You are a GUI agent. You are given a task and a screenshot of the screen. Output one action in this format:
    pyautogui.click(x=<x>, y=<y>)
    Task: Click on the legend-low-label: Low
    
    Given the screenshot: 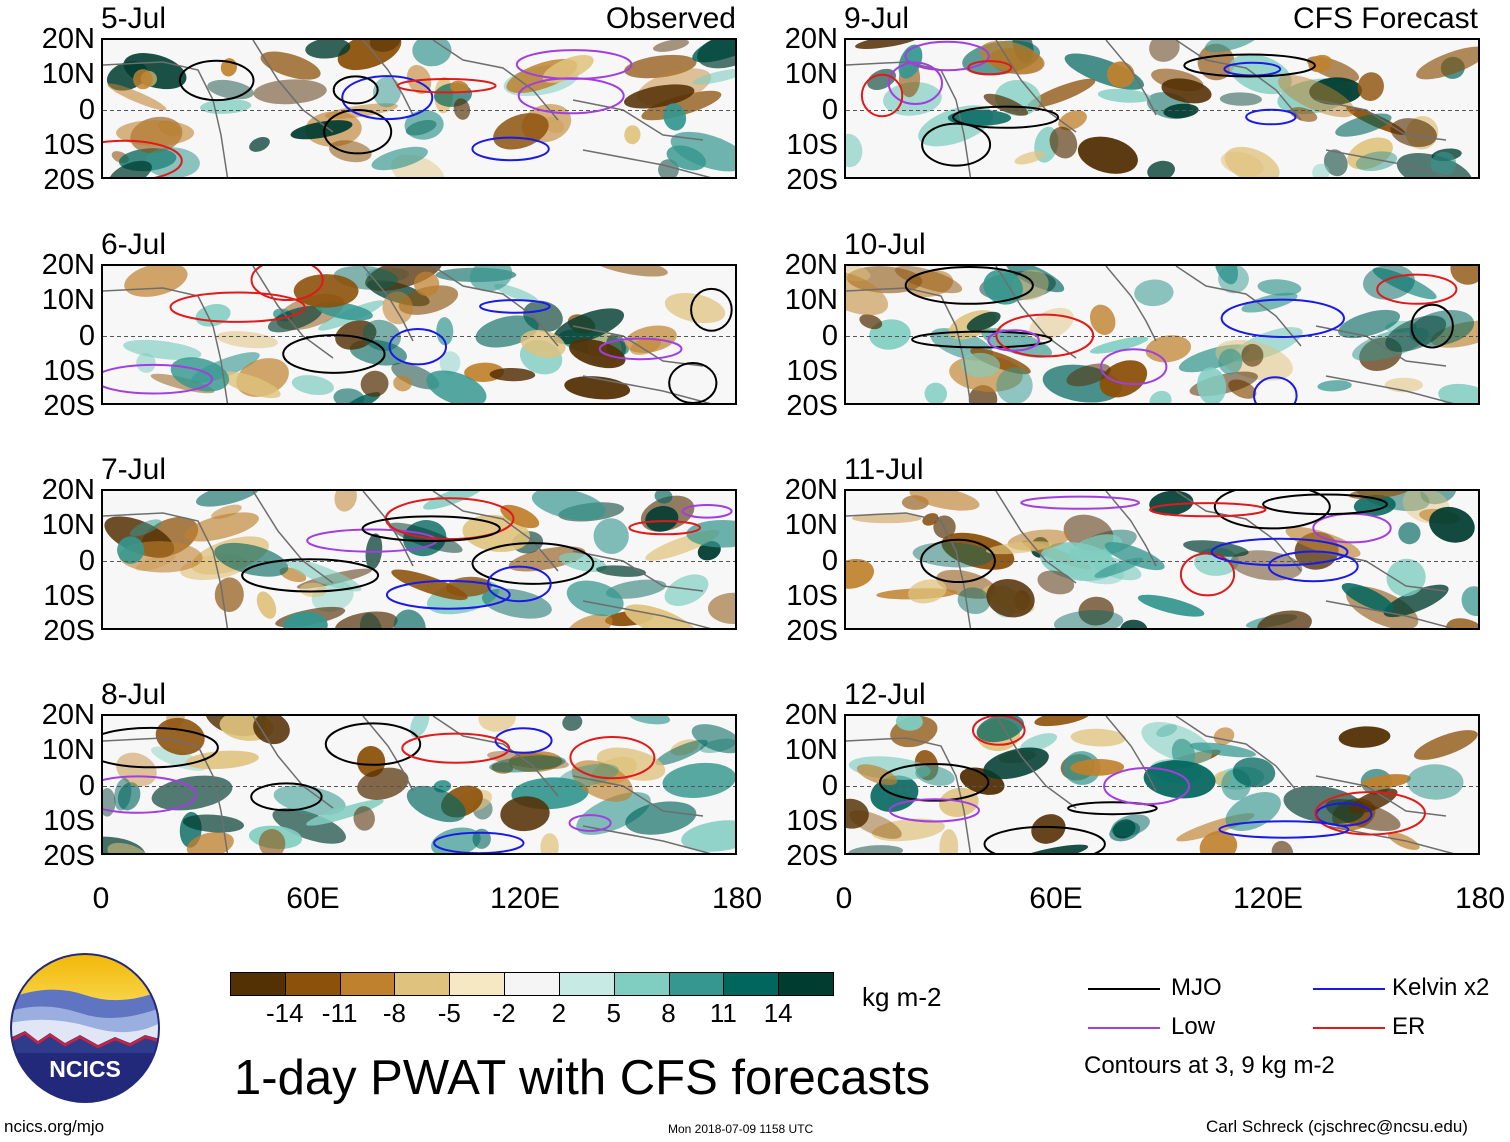 What is the action you would take?
    pyautogui.click(x=1193, y=1026)
    